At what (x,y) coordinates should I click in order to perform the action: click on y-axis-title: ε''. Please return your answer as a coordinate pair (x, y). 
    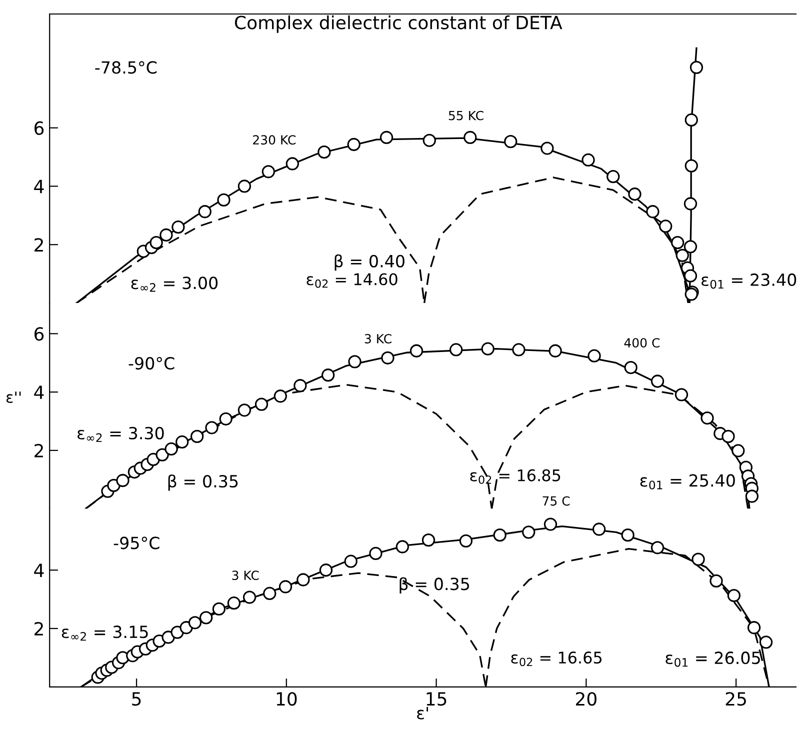
    Looking at the image, I should click on (13, 397).